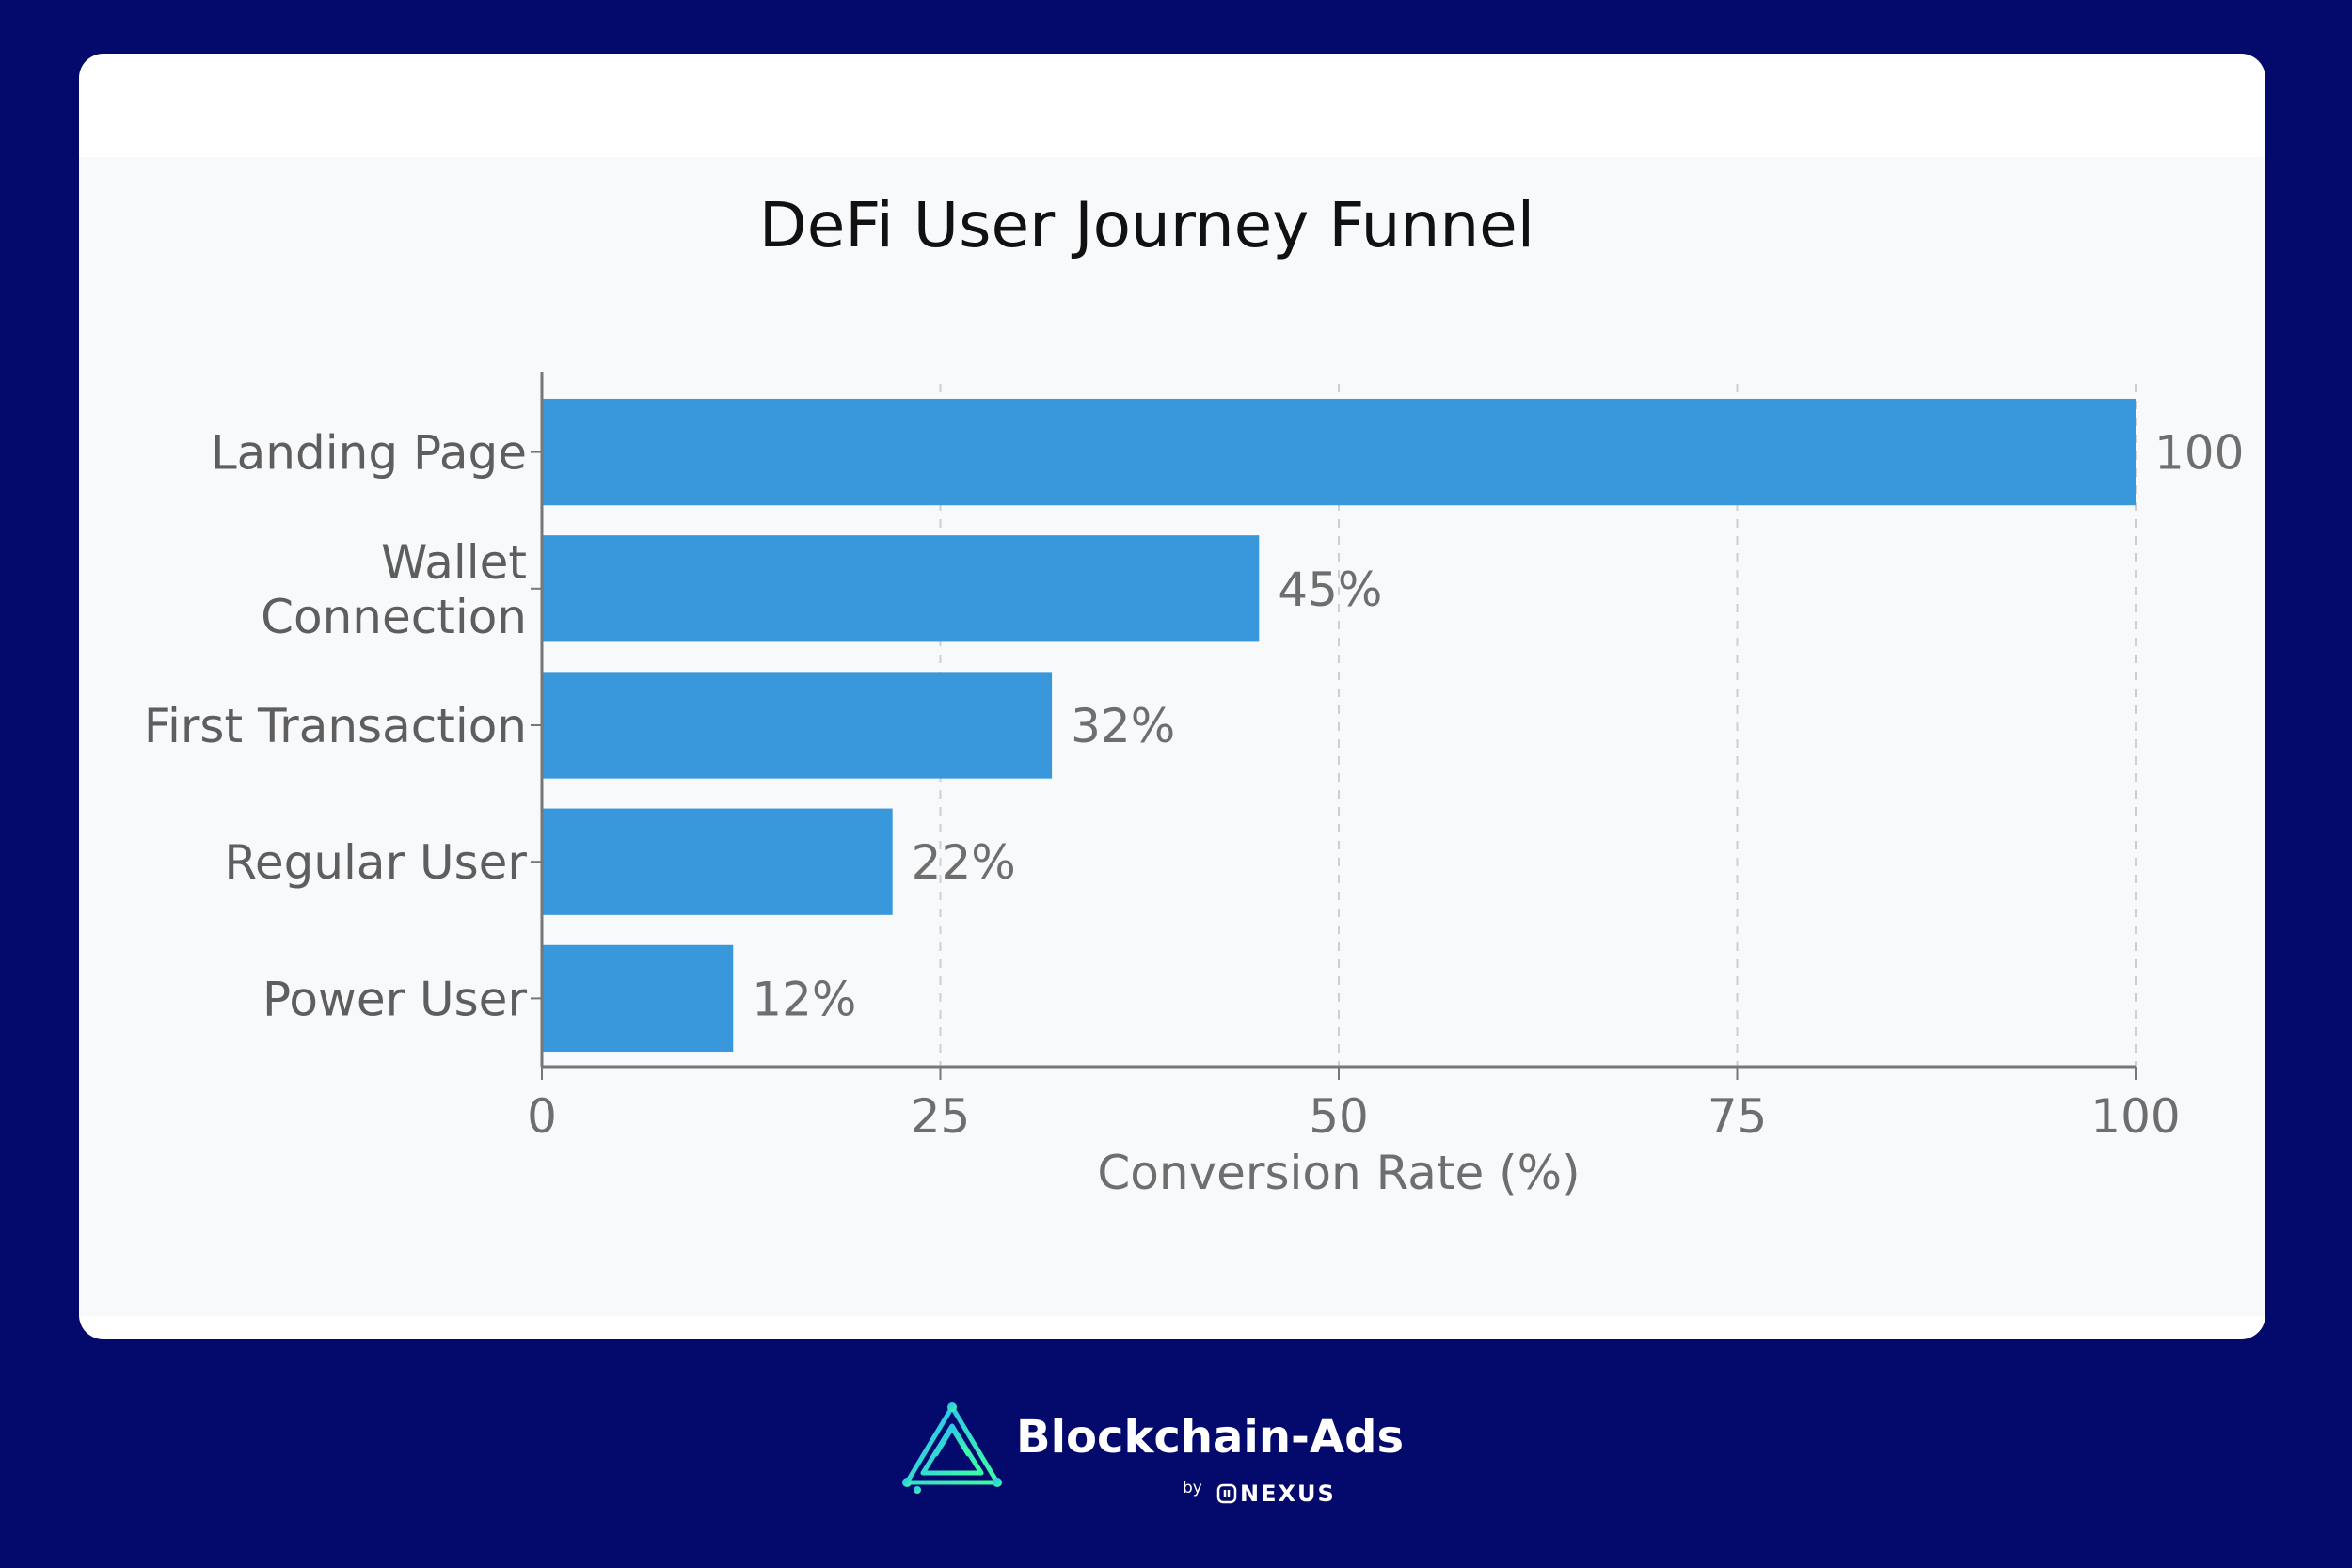 This screenshot has width=2352, height=1568. What do you see at coordinates (1738, 1116) in the screenshot?
I see `x-tick-label: 75` at bounding box center [1738, 1116].